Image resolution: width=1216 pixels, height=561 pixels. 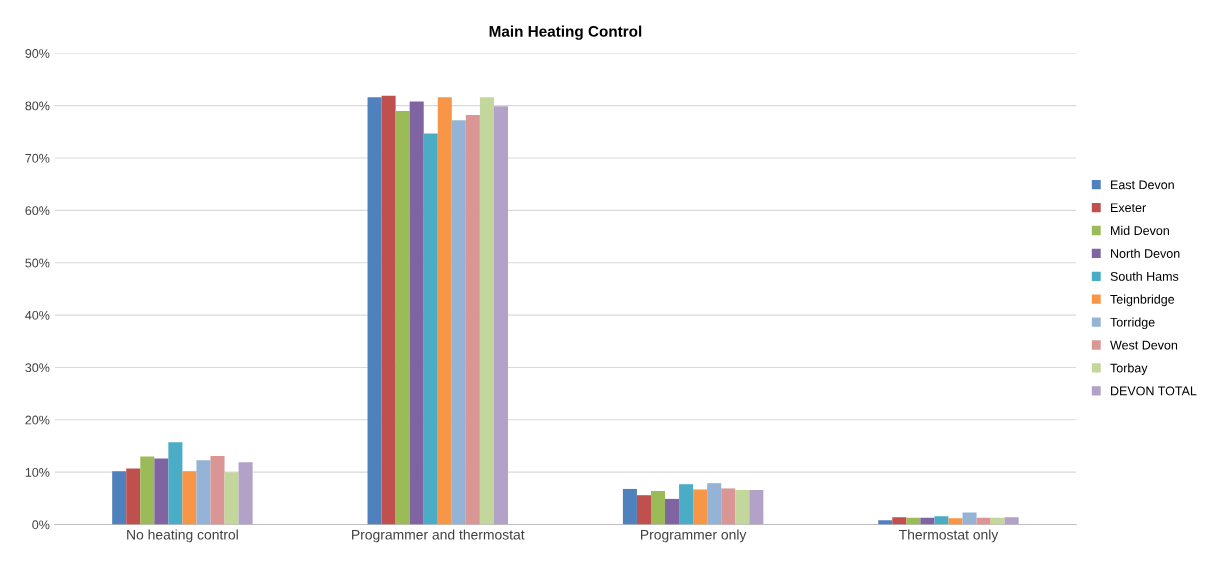 What do you see at coordinates (1128, 208) in the screenshot?
I see `legend-label: Exeter` at bounding box center [1128, 208].